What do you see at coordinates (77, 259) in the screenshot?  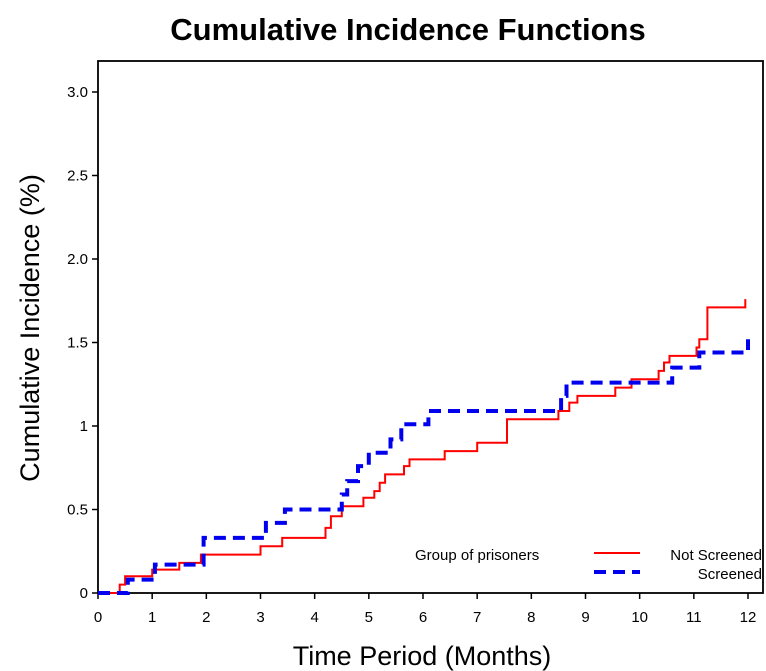 I see `y-tick-label: 2.0` at bounding box center [77, 259].